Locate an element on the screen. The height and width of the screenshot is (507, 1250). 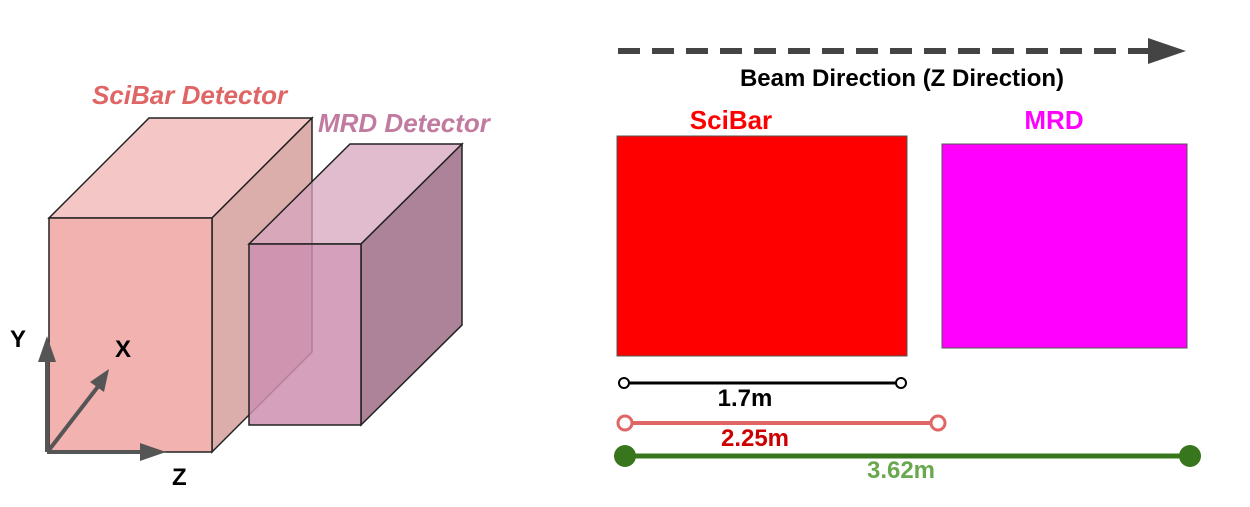
x-axis-arrowhead is located at coordinates (99, 380).